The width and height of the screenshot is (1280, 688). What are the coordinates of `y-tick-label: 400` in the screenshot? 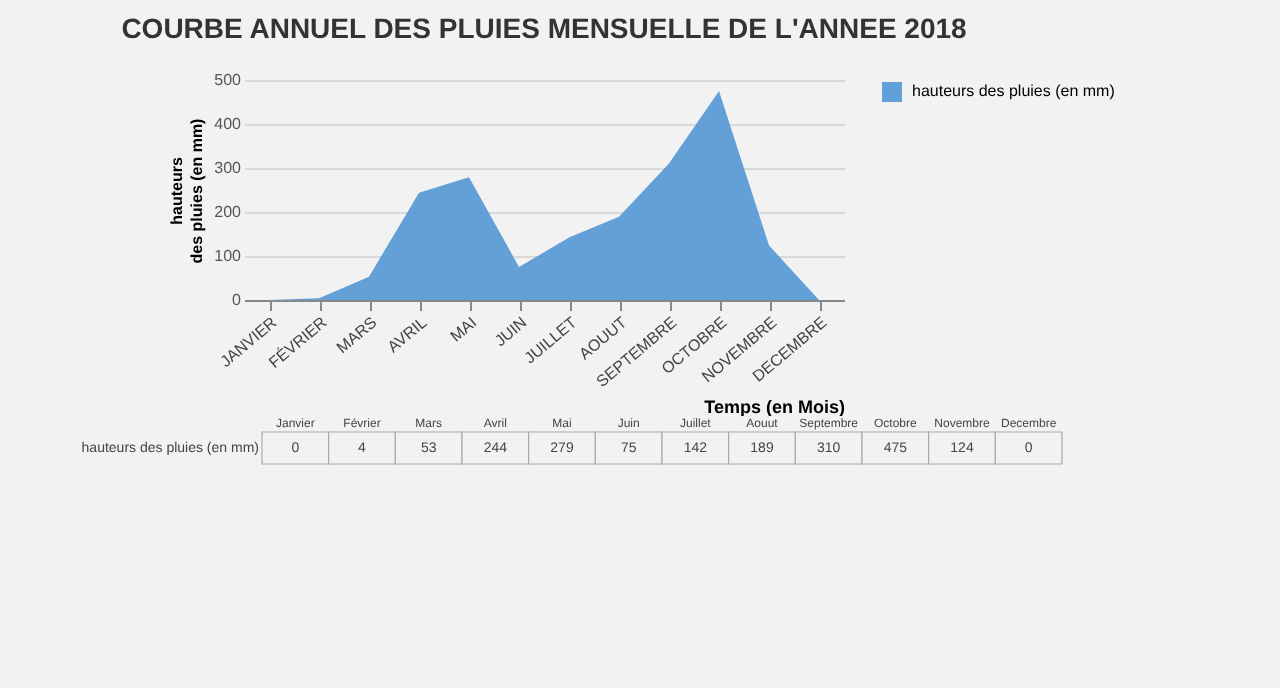 It's located at (228, 124).